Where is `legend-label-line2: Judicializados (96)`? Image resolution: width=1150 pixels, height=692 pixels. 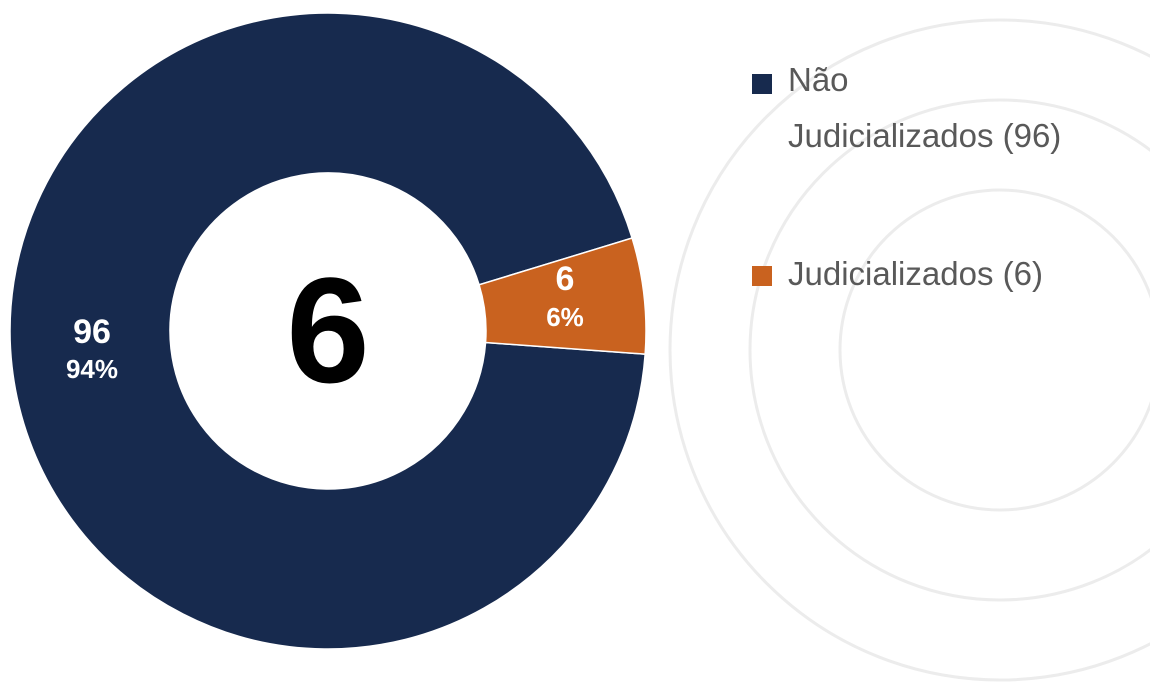
legend-label-line2: Judicializados (96) is located at coordinates (925, 135).